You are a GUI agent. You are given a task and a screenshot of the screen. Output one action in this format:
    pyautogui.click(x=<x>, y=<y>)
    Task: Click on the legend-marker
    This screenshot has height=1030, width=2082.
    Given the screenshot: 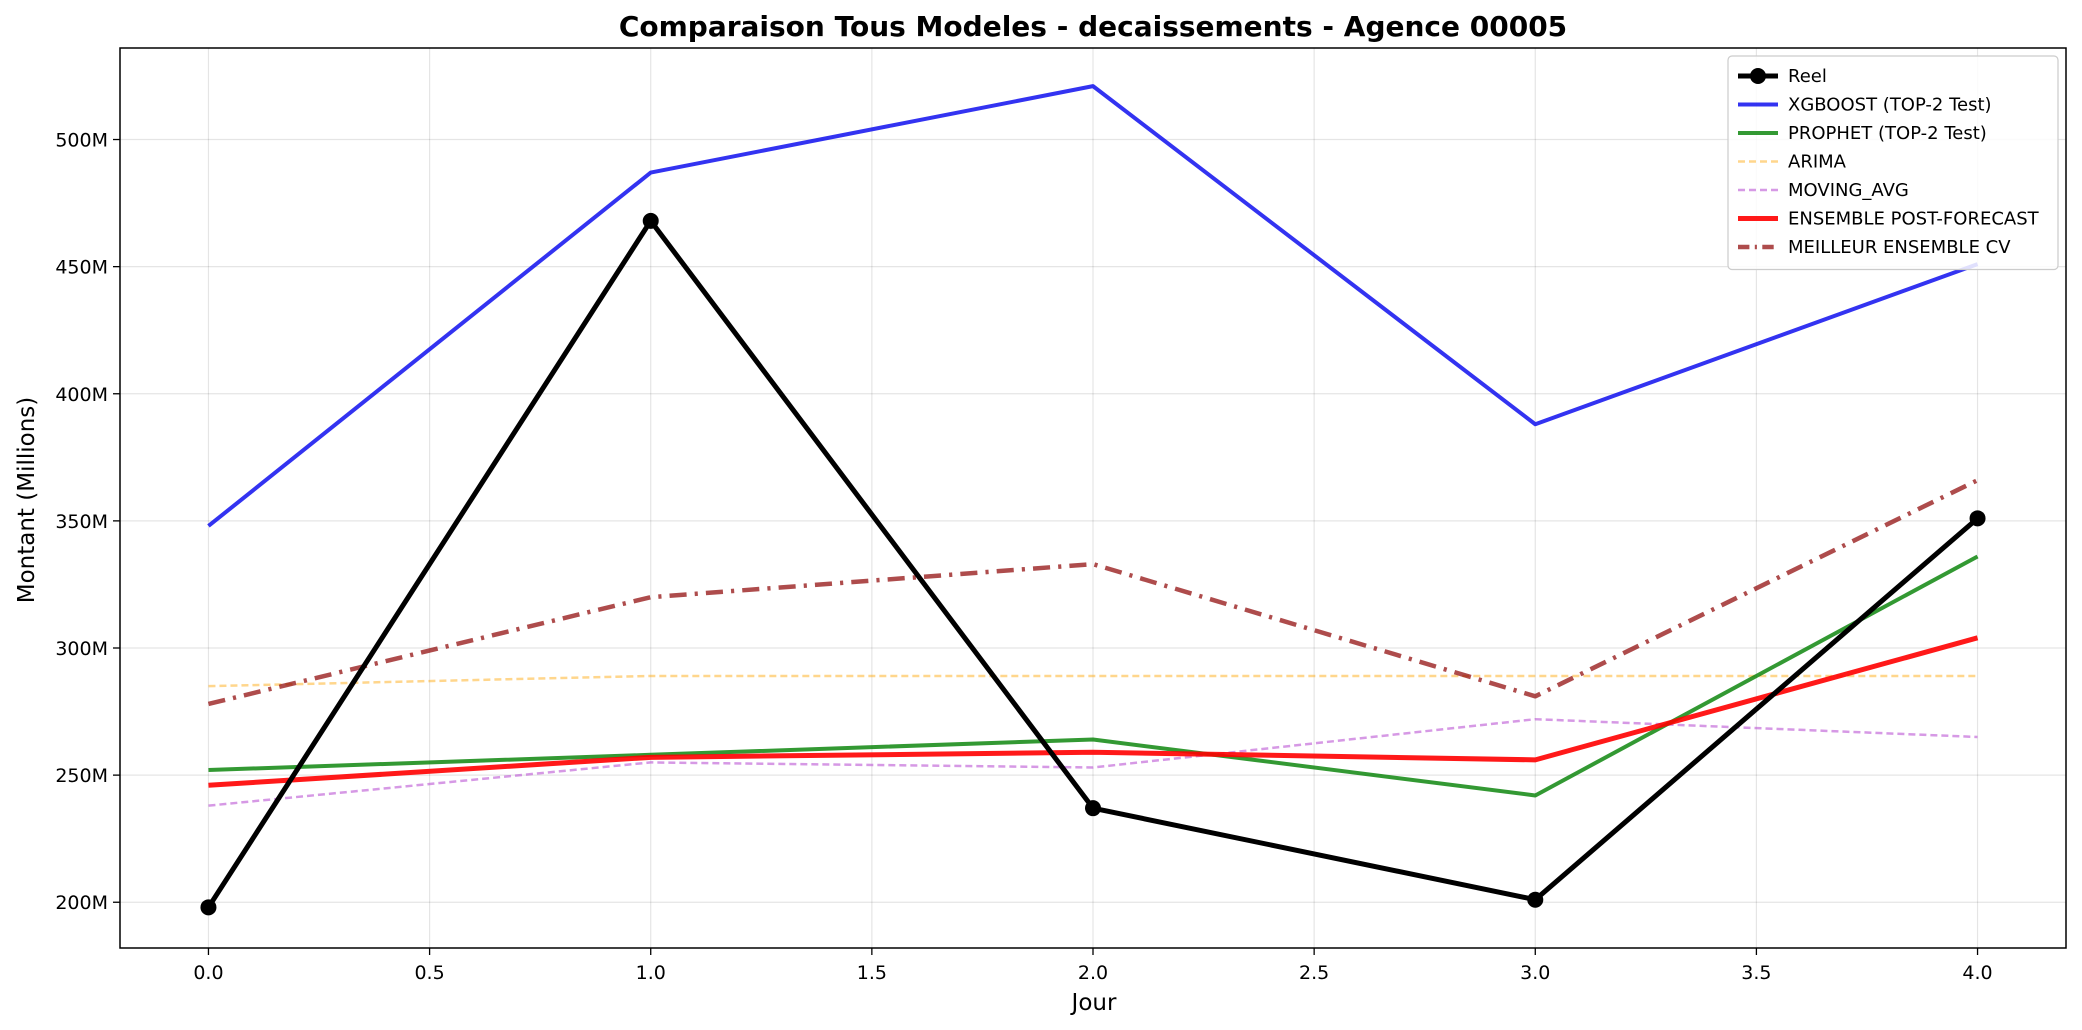 What is the action you would take?
    pyautogui.click(x=1758, y=76)
    